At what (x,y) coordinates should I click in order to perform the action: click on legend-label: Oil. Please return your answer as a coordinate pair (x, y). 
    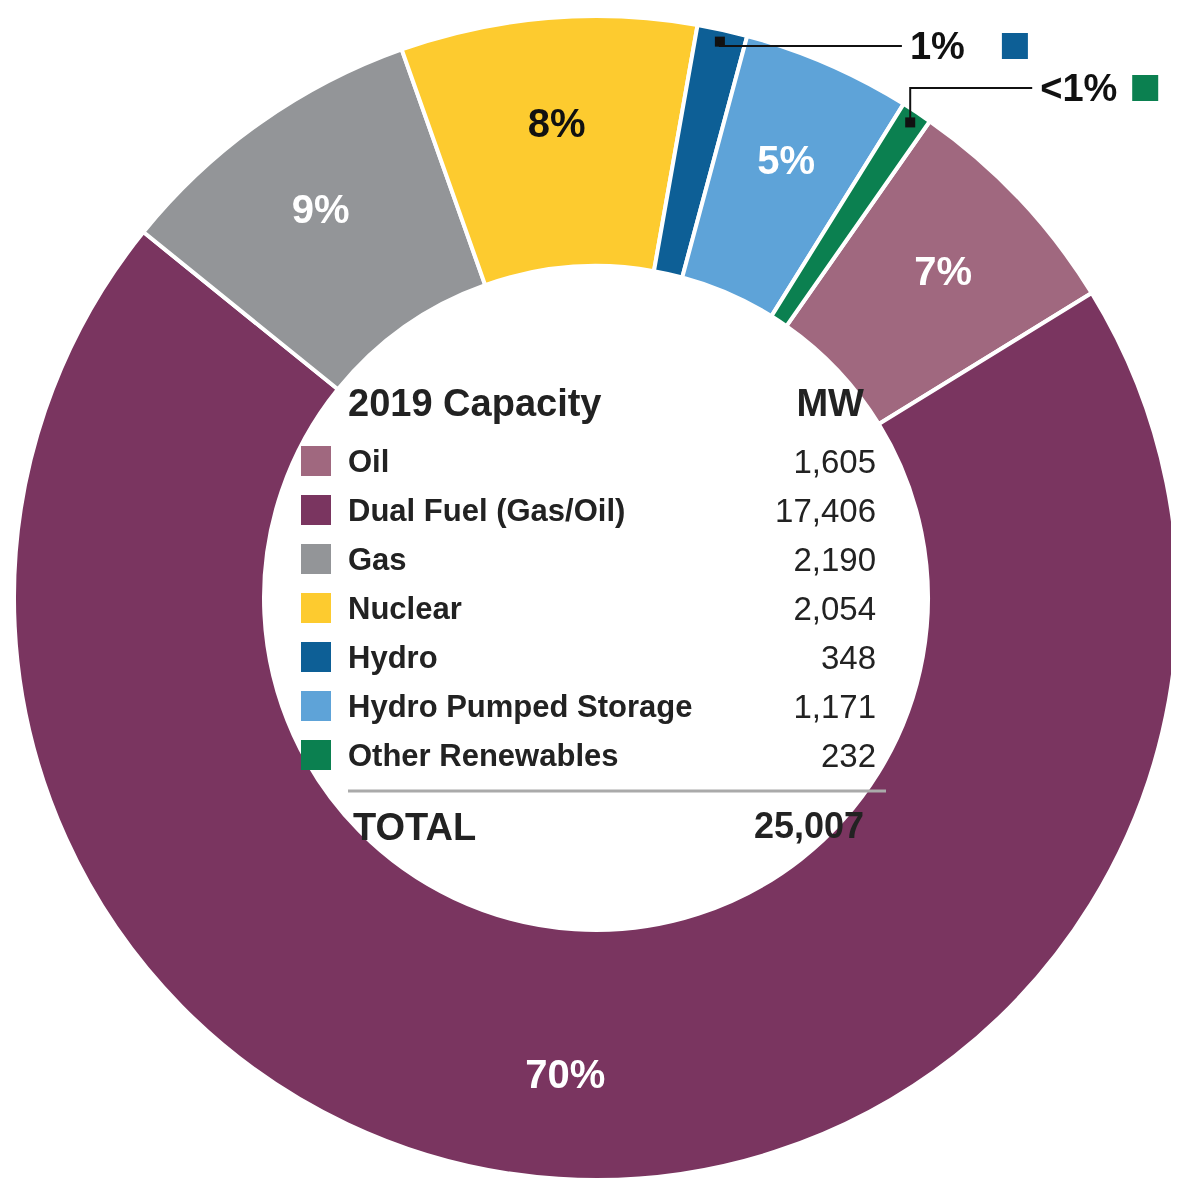
    Looking at the image, I should click on (369, 461).